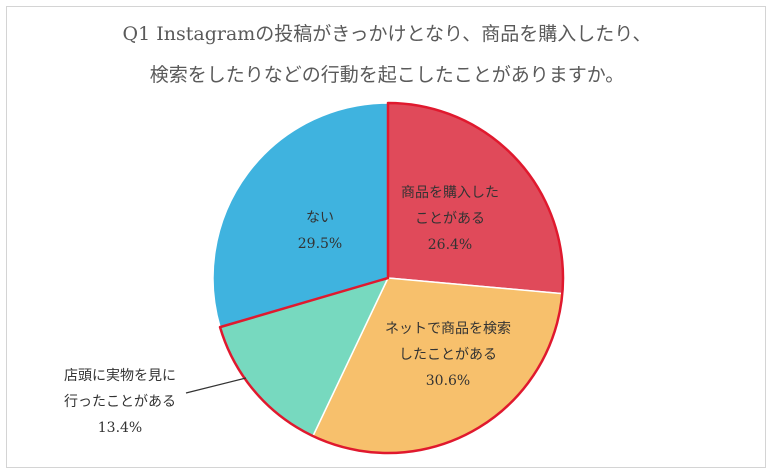 This screenshot has height=476, width=774. Describe the element at coordinates (320, 218) in the screenshot. I see `slice-category-label-4: ない` at that location.